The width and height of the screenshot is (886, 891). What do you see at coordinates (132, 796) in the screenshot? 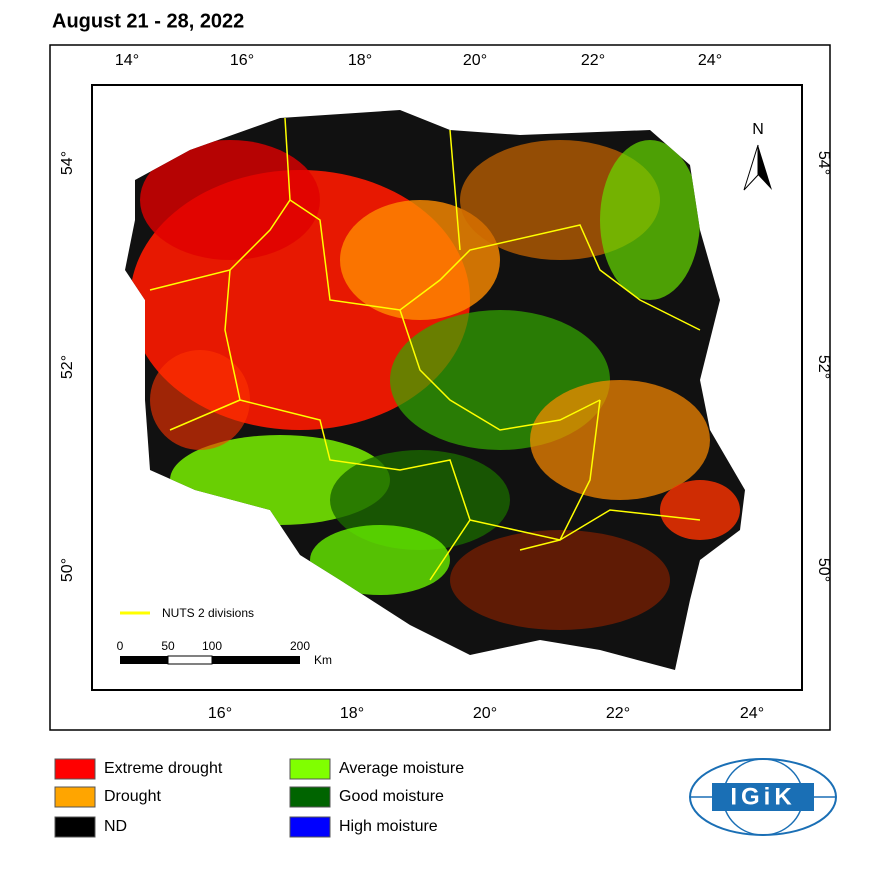
I see `legend-label: Drought` at bounding box center [132, 796].